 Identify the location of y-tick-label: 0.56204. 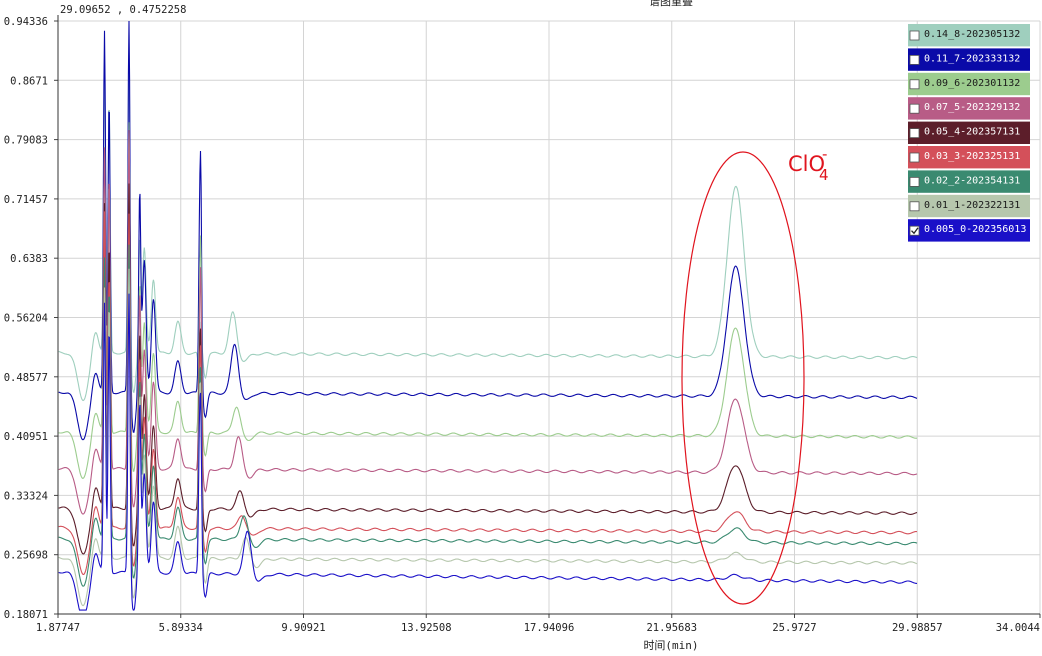
(26, 318).